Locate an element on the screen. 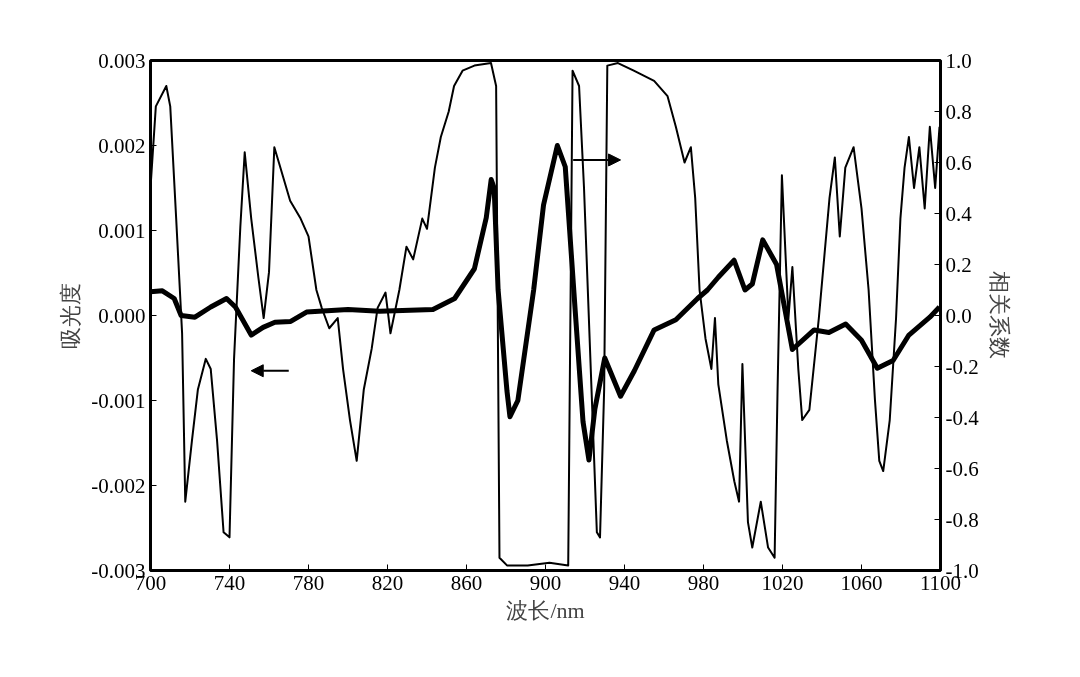  y2-axis-title: 相关系数 is located at coordinates (999, 315).